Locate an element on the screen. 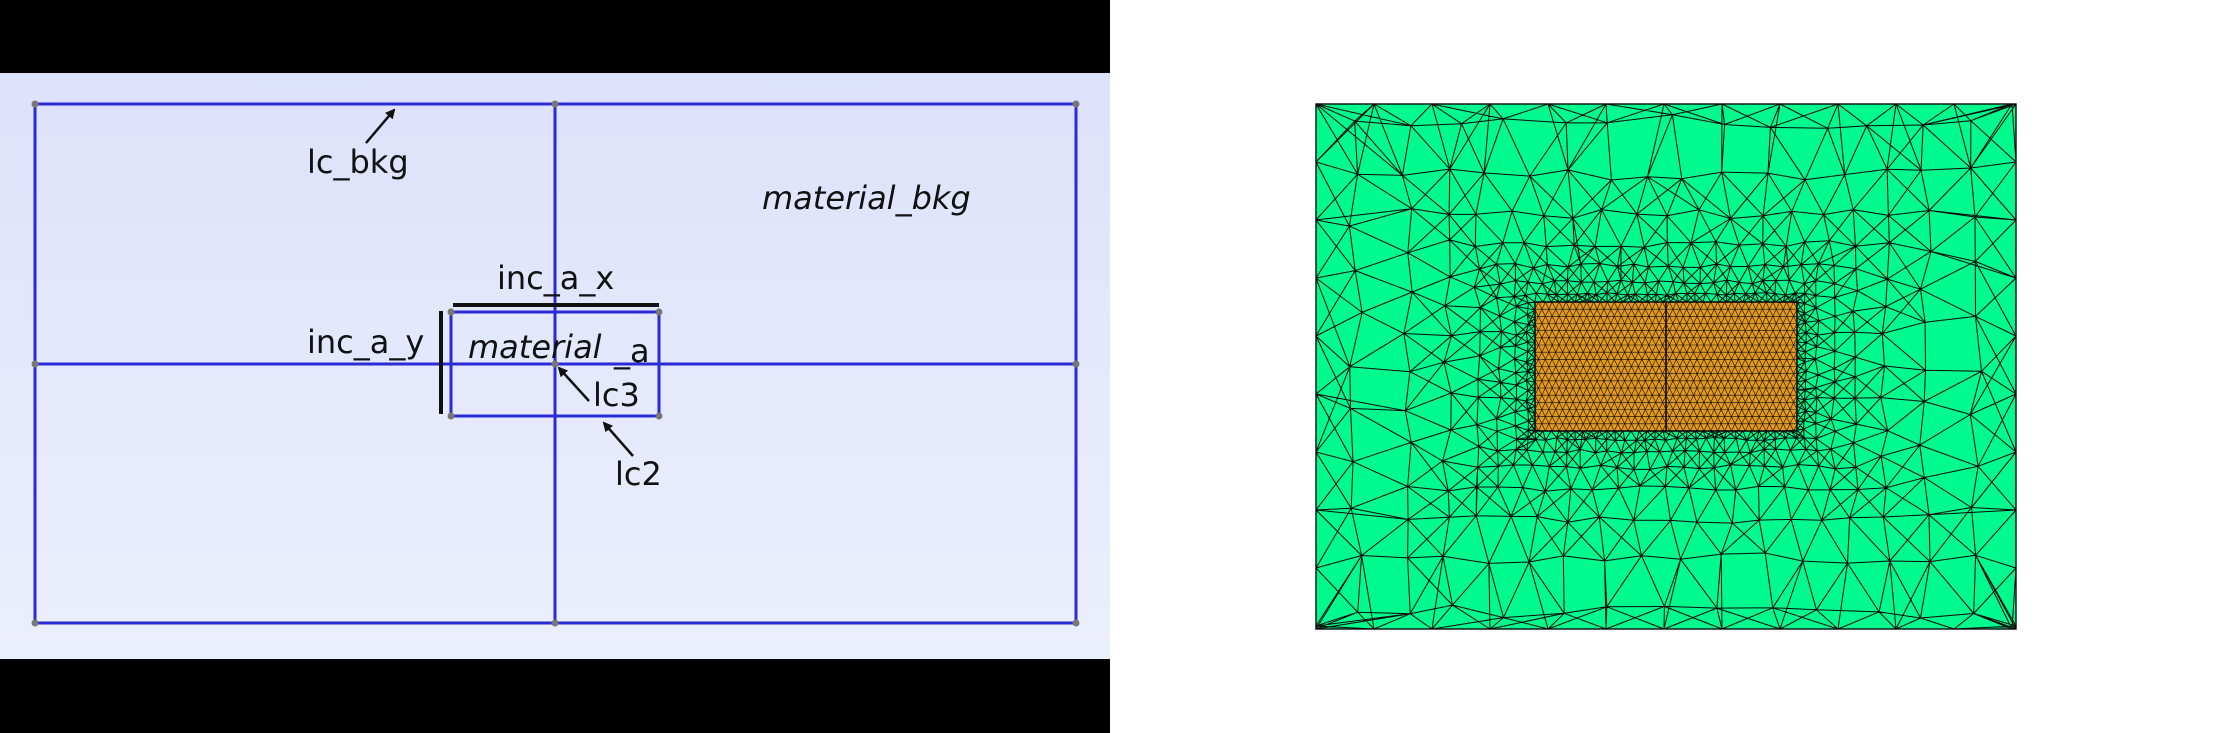 The width and height of the screenshot is (2220, 733). lc3-label: lc3 is located at coordinates (616, 395).